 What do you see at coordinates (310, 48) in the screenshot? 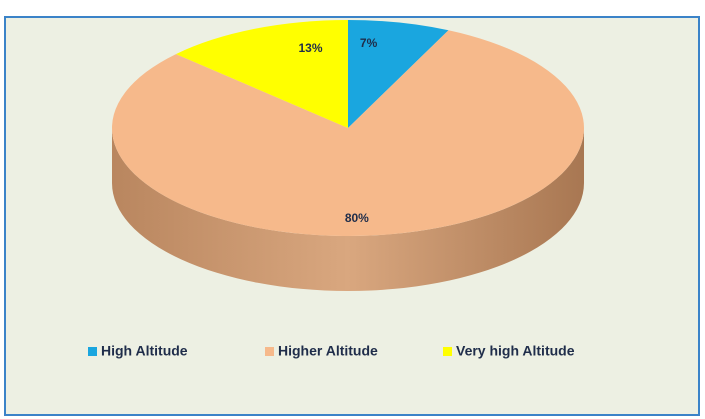
I see `data-label: 13%` at bounding box center [310, 48].